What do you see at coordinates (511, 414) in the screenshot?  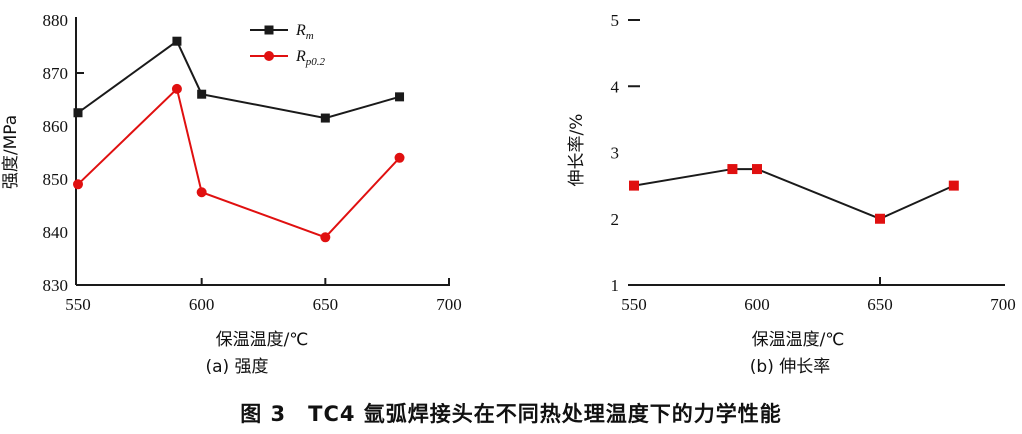 I see `figure-caption: 图 3 TC4 氩弧焊接头在不同热处理温度下的力学性能` at bounding box center [511, 414].